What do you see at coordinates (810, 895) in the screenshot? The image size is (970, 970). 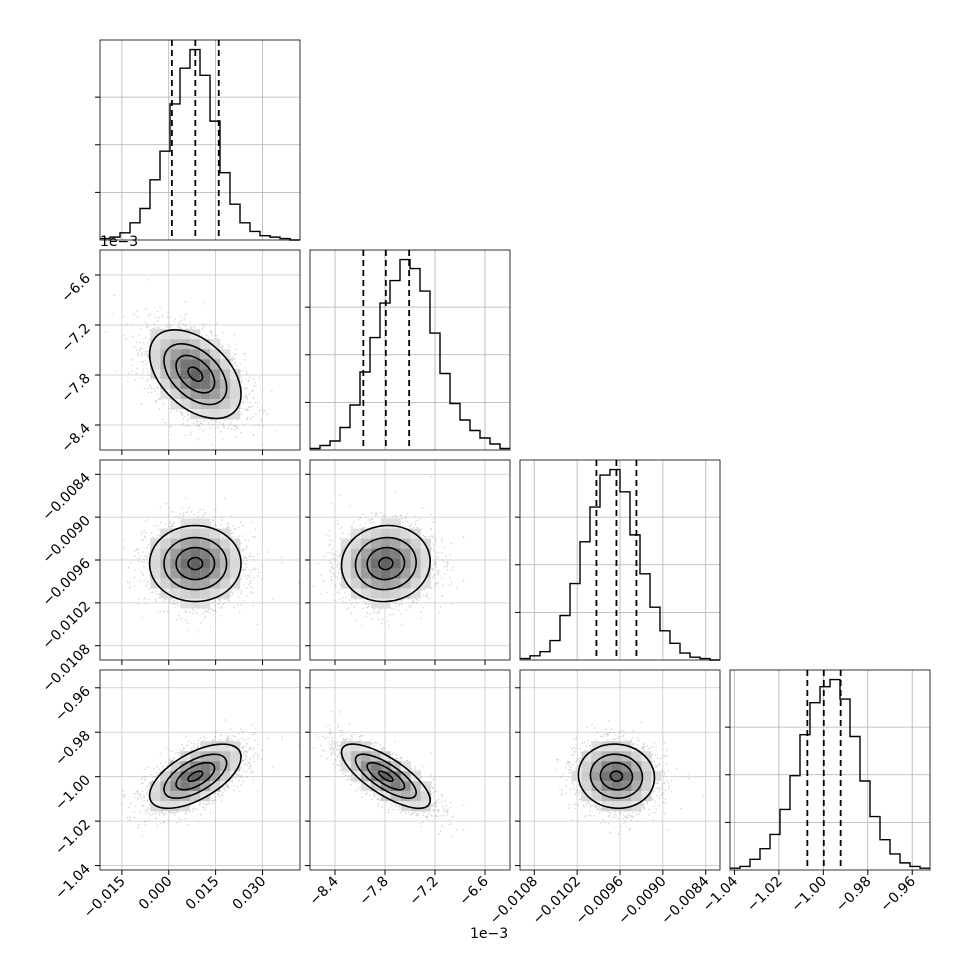 I see `x-tick-label: −1.00` at bounding box center [810, 895].